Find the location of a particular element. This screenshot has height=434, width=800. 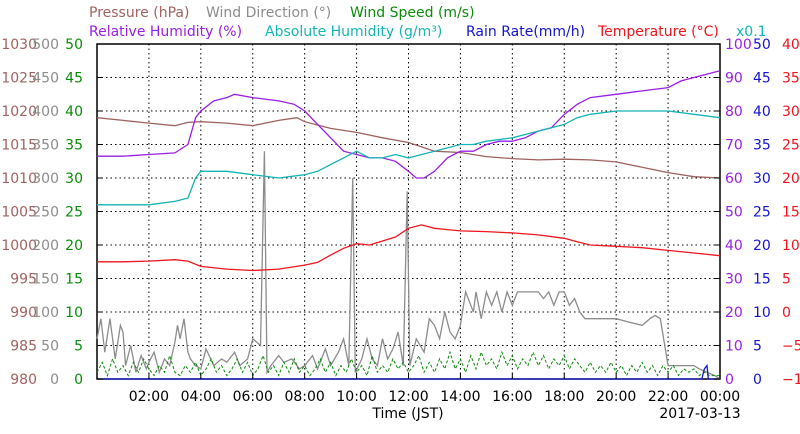

y-tick-label: 500 is located at coordinates (45, 45).